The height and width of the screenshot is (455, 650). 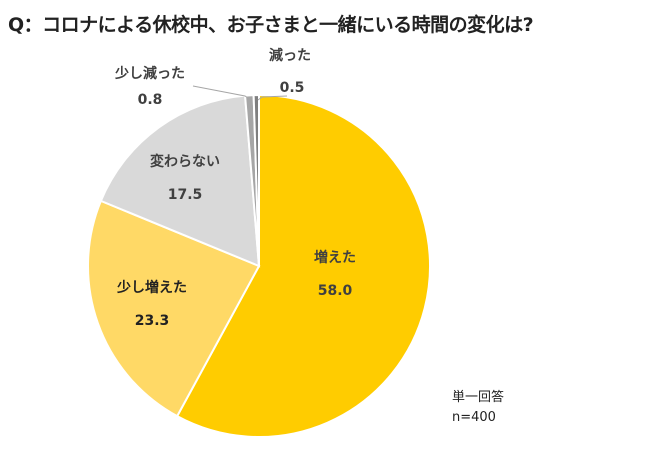 What do you see at coordinates (292, 88) in the screenshot?
I see `slice-value-4: 0.5` at bounding box center [292, 88].